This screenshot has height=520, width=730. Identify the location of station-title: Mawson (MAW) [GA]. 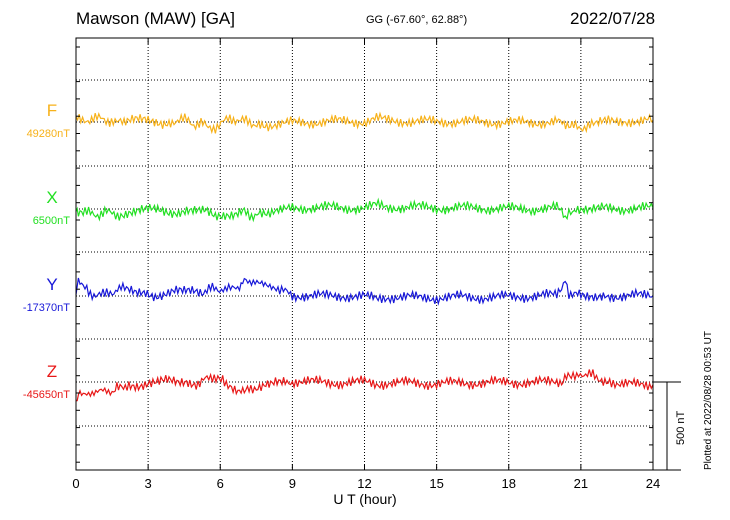
(155, 18).